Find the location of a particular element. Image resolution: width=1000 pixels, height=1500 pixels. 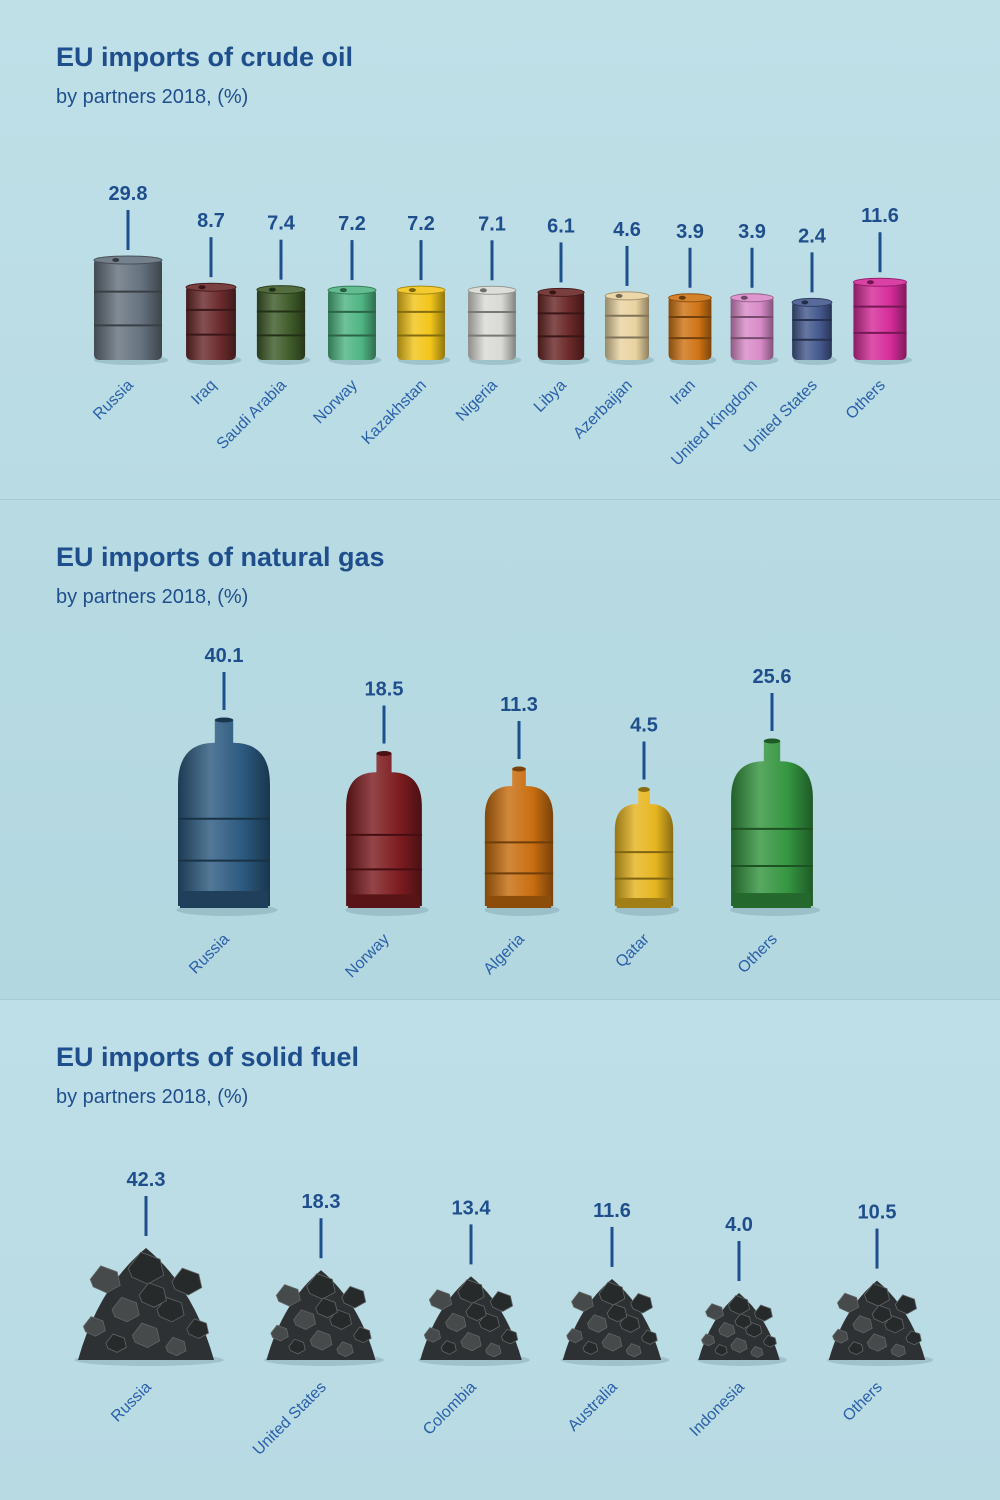

value-label: 4.5 is located at coordinates (644, 725).